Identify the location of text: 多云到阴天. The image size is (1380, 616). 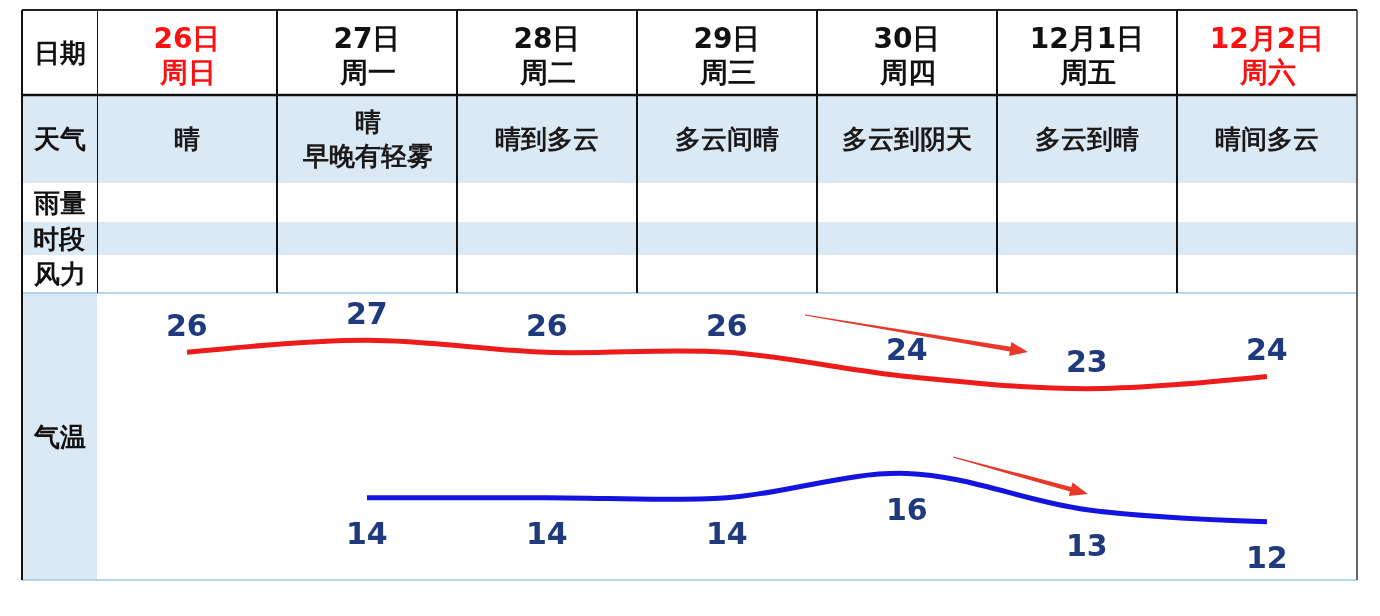
(907, 139).